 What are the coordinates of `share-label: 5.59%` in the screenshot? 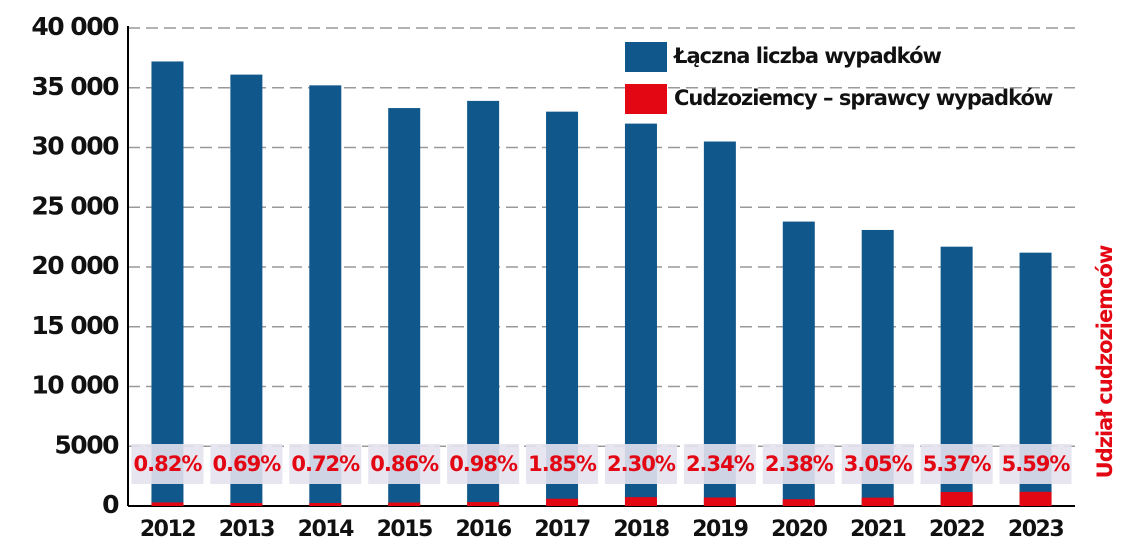 It's located at (1036, 464).